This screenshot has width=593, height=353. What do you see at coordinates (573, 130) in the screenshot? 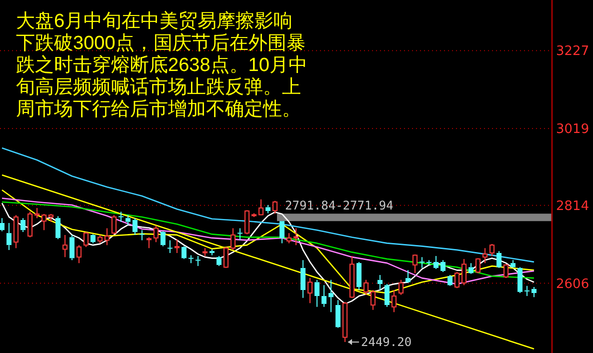
I see `y-tick-label: 3019` at bounding box center [573, 130].